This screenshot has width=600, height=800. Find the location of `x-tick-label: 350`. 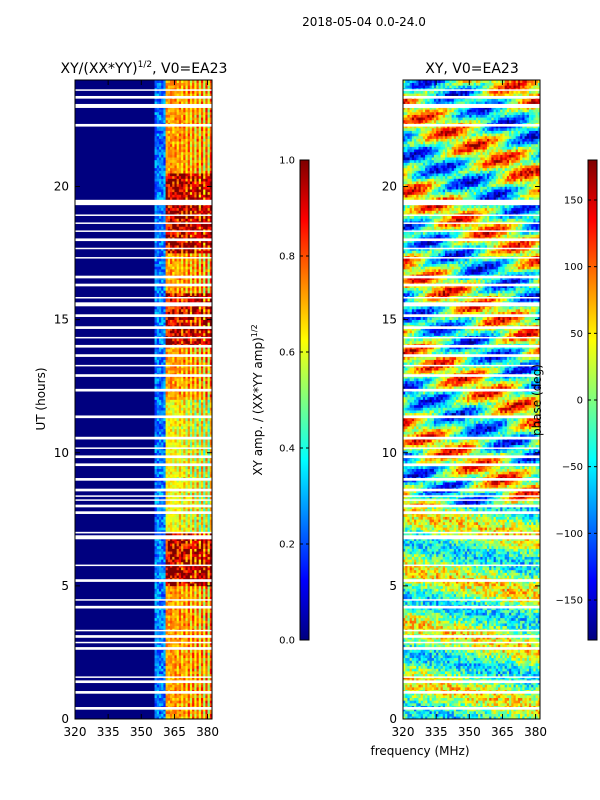

x-tick-label: 350 is located at coordinates (469, 732).